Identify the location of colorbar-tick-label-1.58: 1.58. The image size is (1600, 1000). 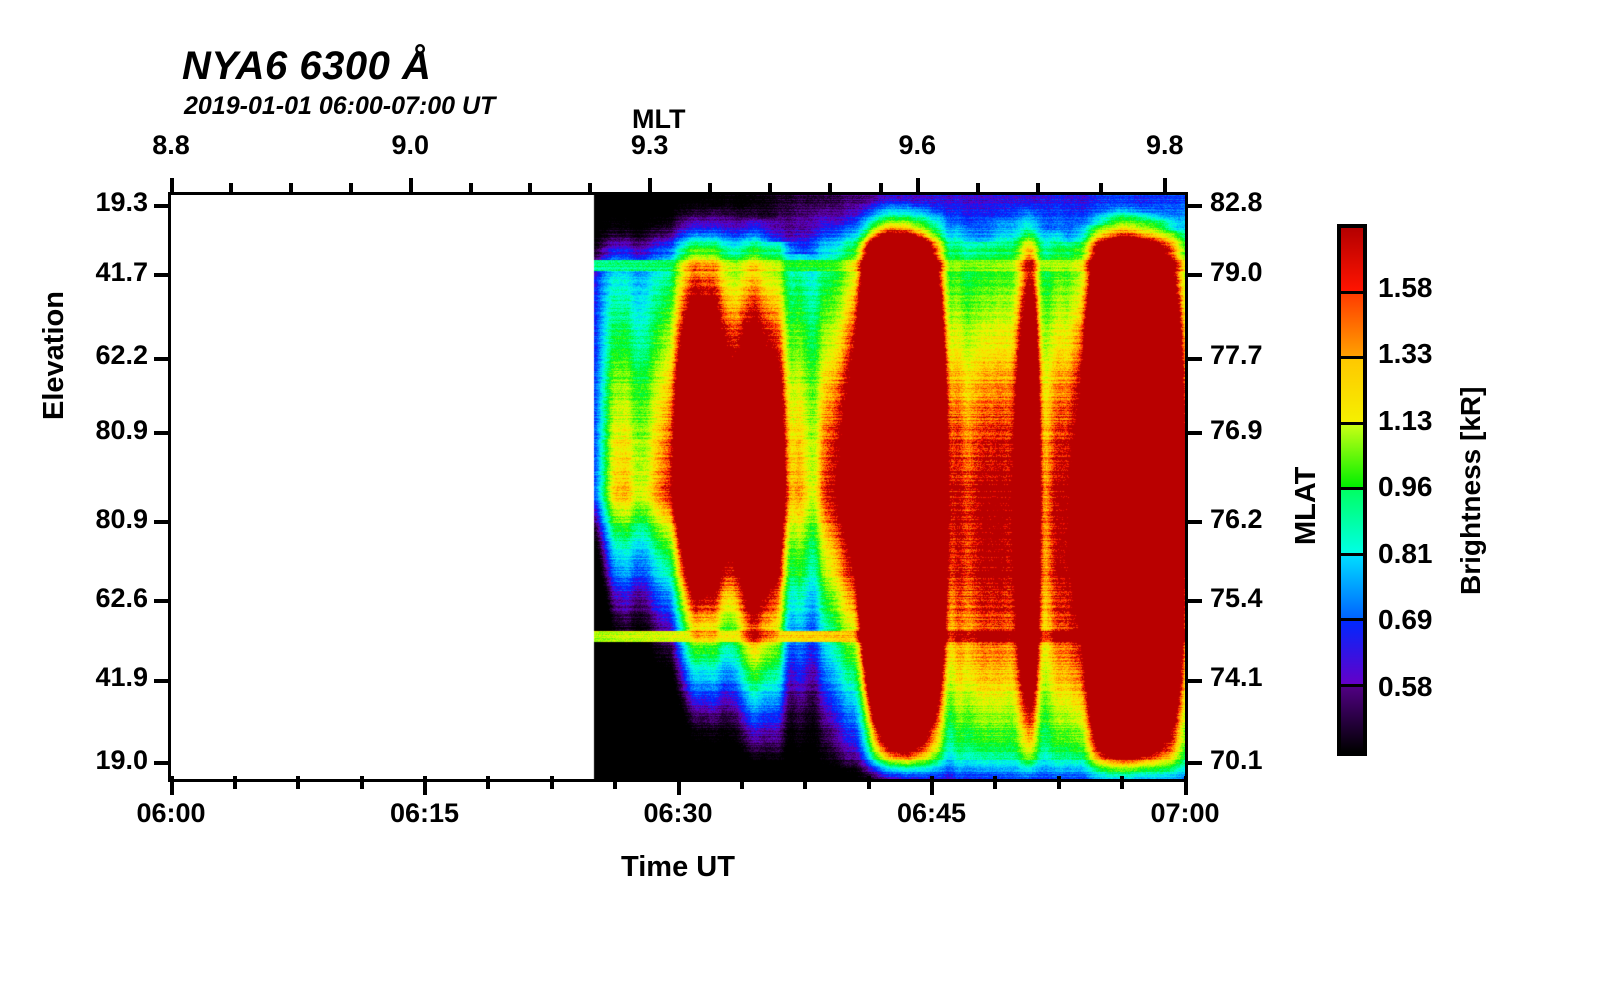
(1405, 287).